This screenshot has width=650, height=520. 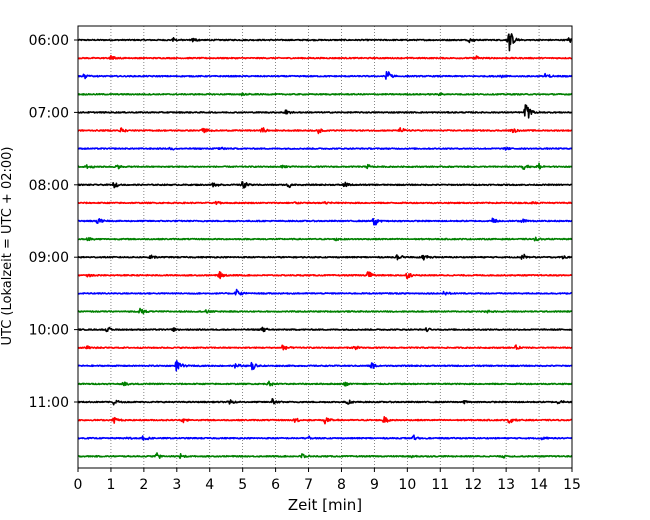 I want to click on x-tick-label: 4, so click(x=209, y=485).